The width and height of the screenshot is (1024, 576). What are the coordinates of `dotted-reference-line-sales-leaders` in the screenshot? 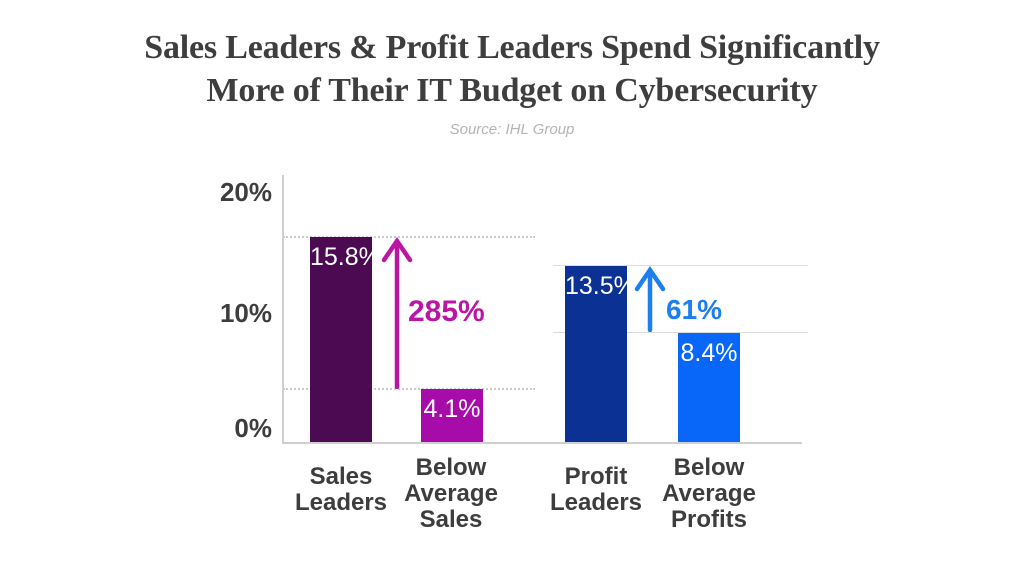 It's located at (409, 237).